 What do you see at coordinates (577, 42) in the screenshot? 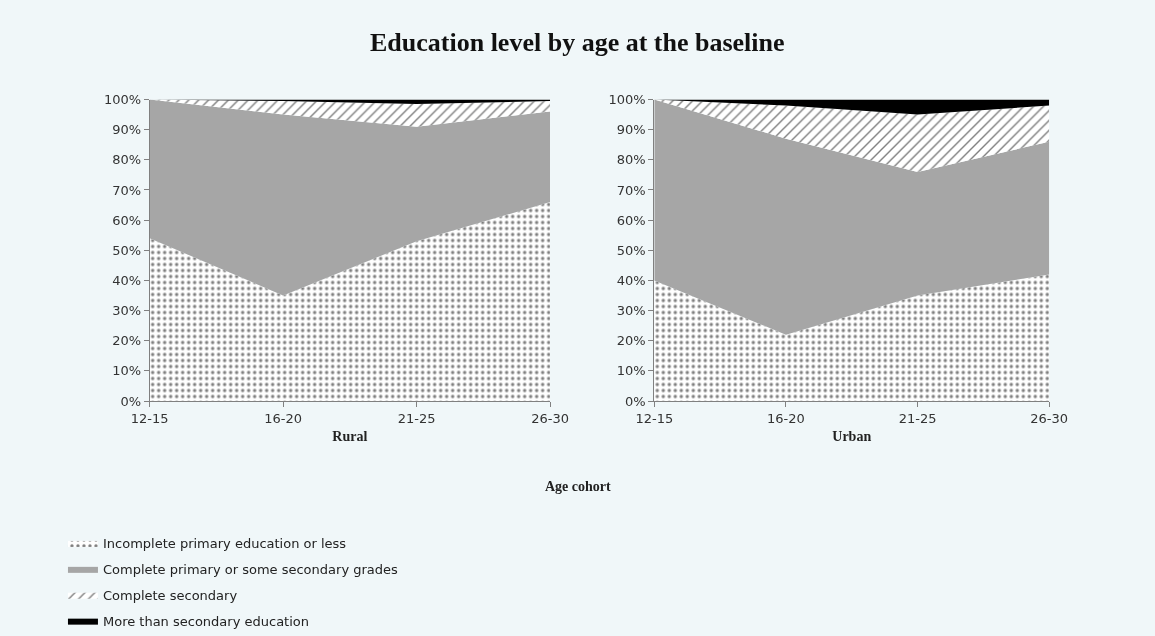
I see `chart-title: Education level by age at the baseline` at bounding box center [577, 42].